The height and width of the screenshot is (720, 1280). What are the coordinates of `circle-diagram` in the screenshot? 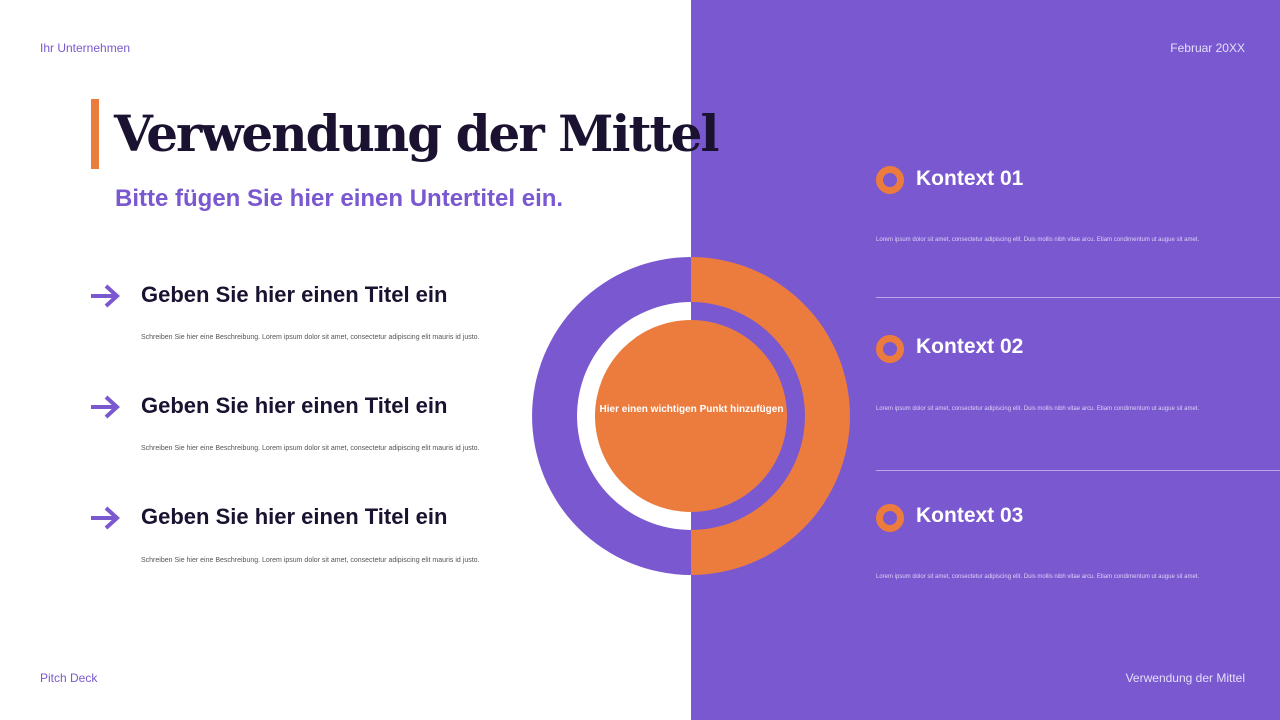 It's located at (691, 416).